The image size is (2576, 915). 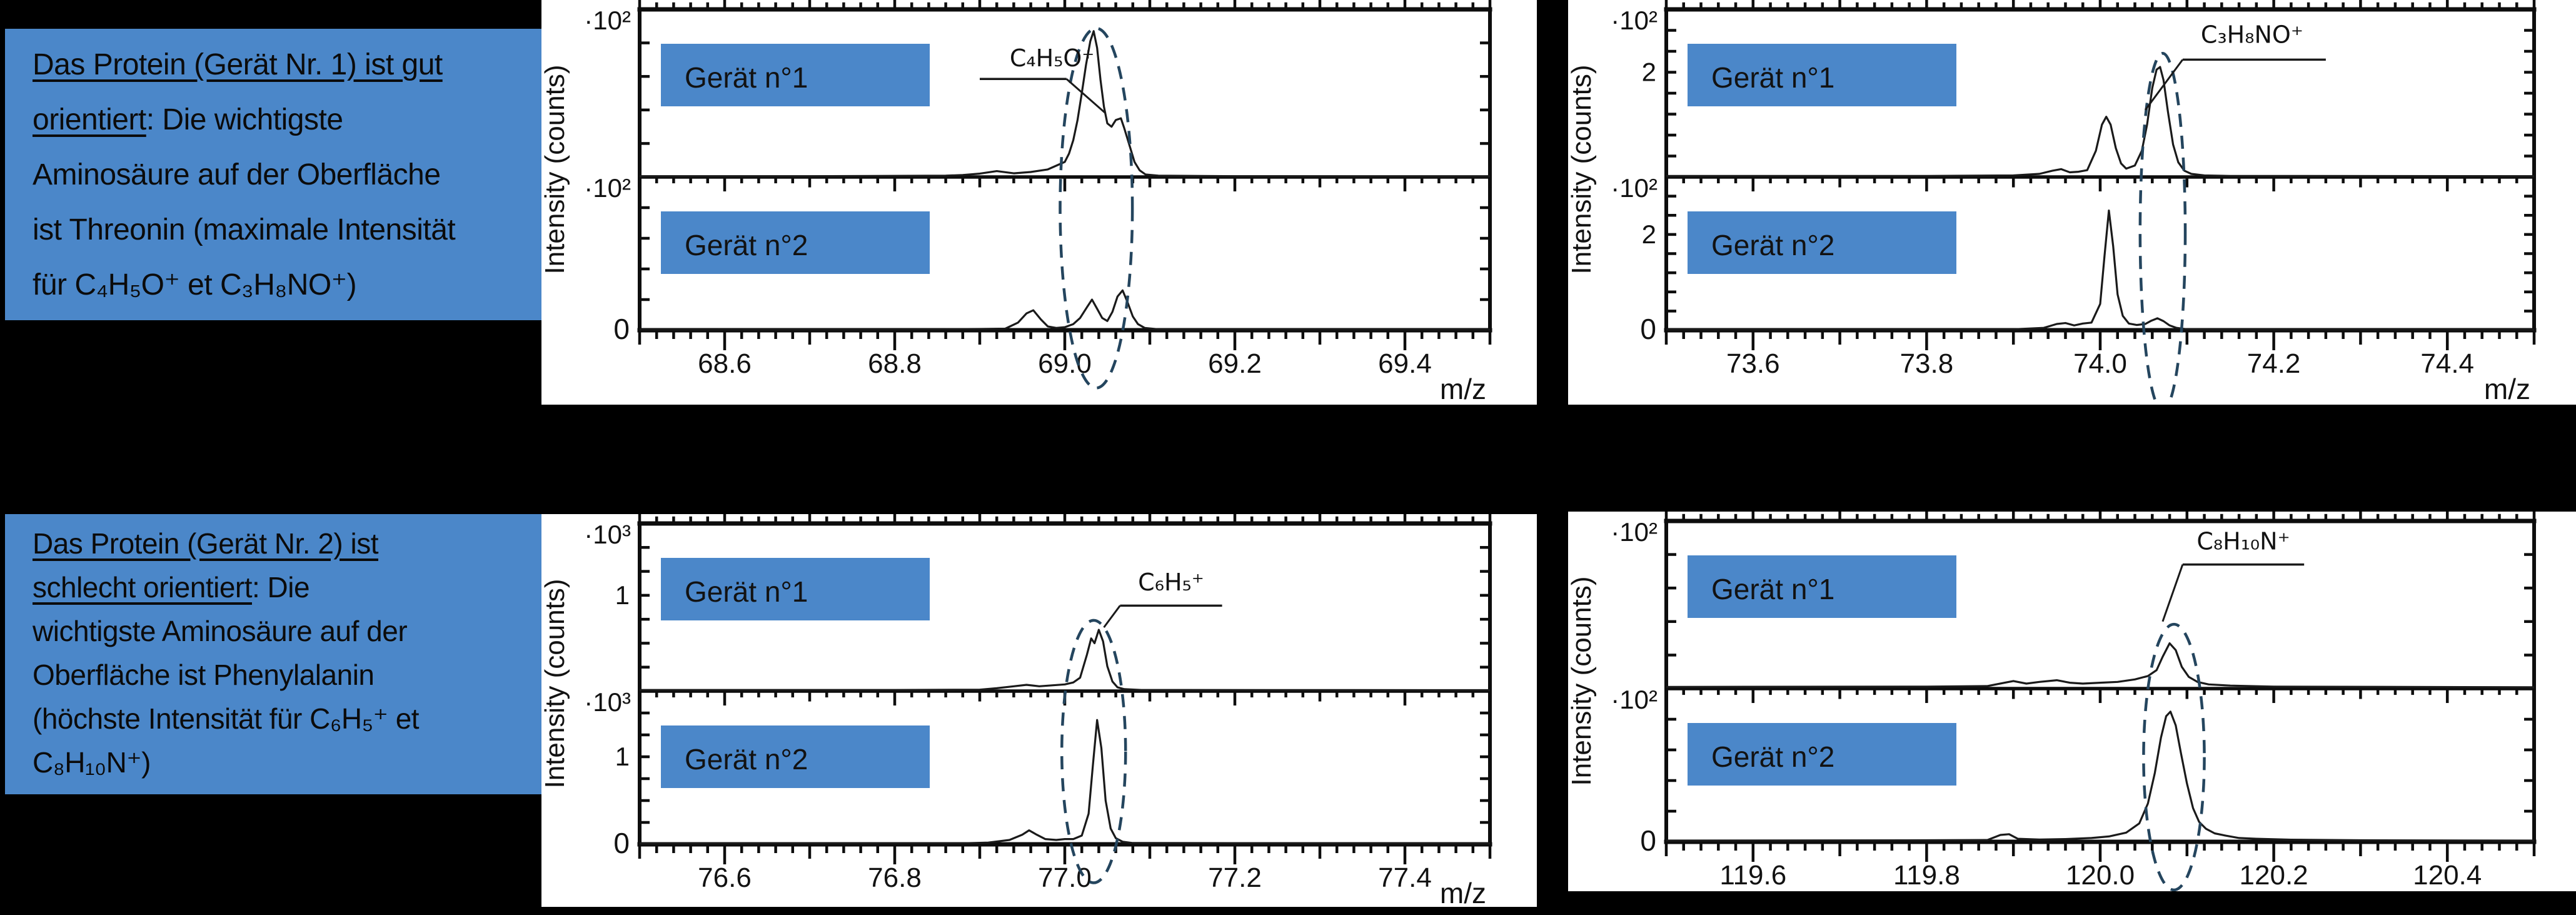 I want to click on textbox-line: orientiert: Die wichtigste, so click(x=291, y=120).